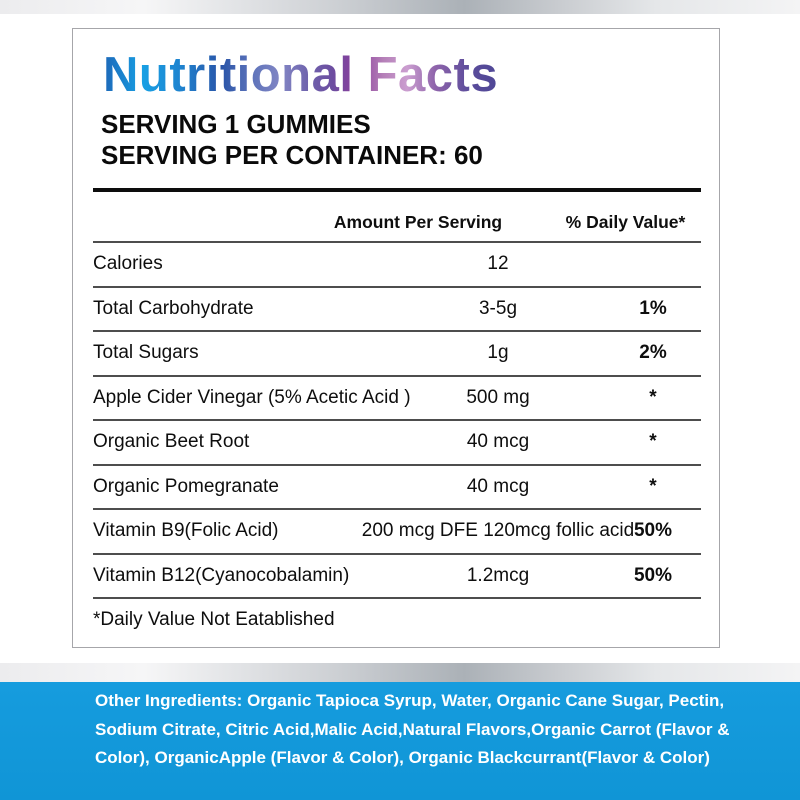 The image size is (800, 800). What do you see at coordinates (171, 442) in the screenshot?
I see `row-name: Organic Beet Root` at bounding box center [171, 442].